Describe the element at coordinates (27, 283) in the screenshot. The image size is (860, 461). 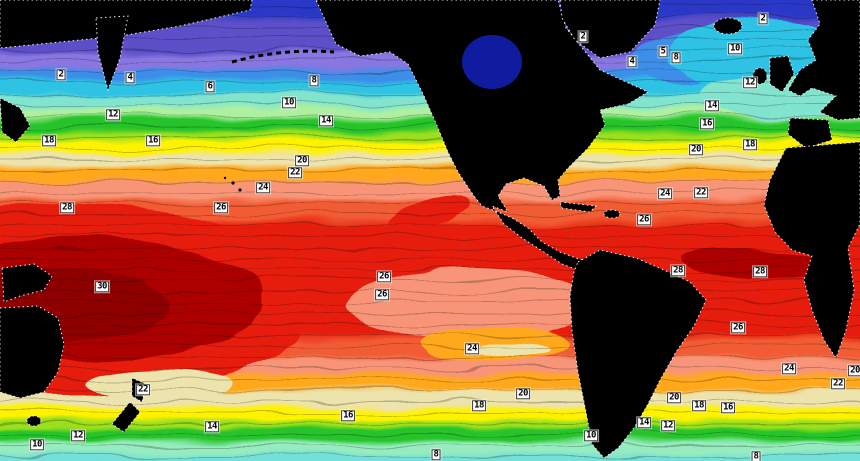
I see `island-new-guinea` at that location.